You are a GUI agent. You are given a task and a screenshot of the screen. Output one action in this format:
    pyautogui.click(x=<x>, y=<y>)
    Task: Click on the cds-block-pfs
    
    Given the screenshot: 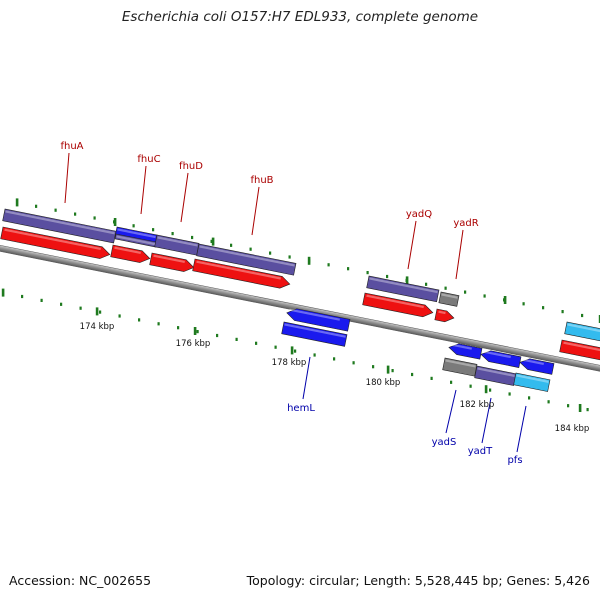 What is the action you would take?
    pyautogui.click(x=532, y=382)
    